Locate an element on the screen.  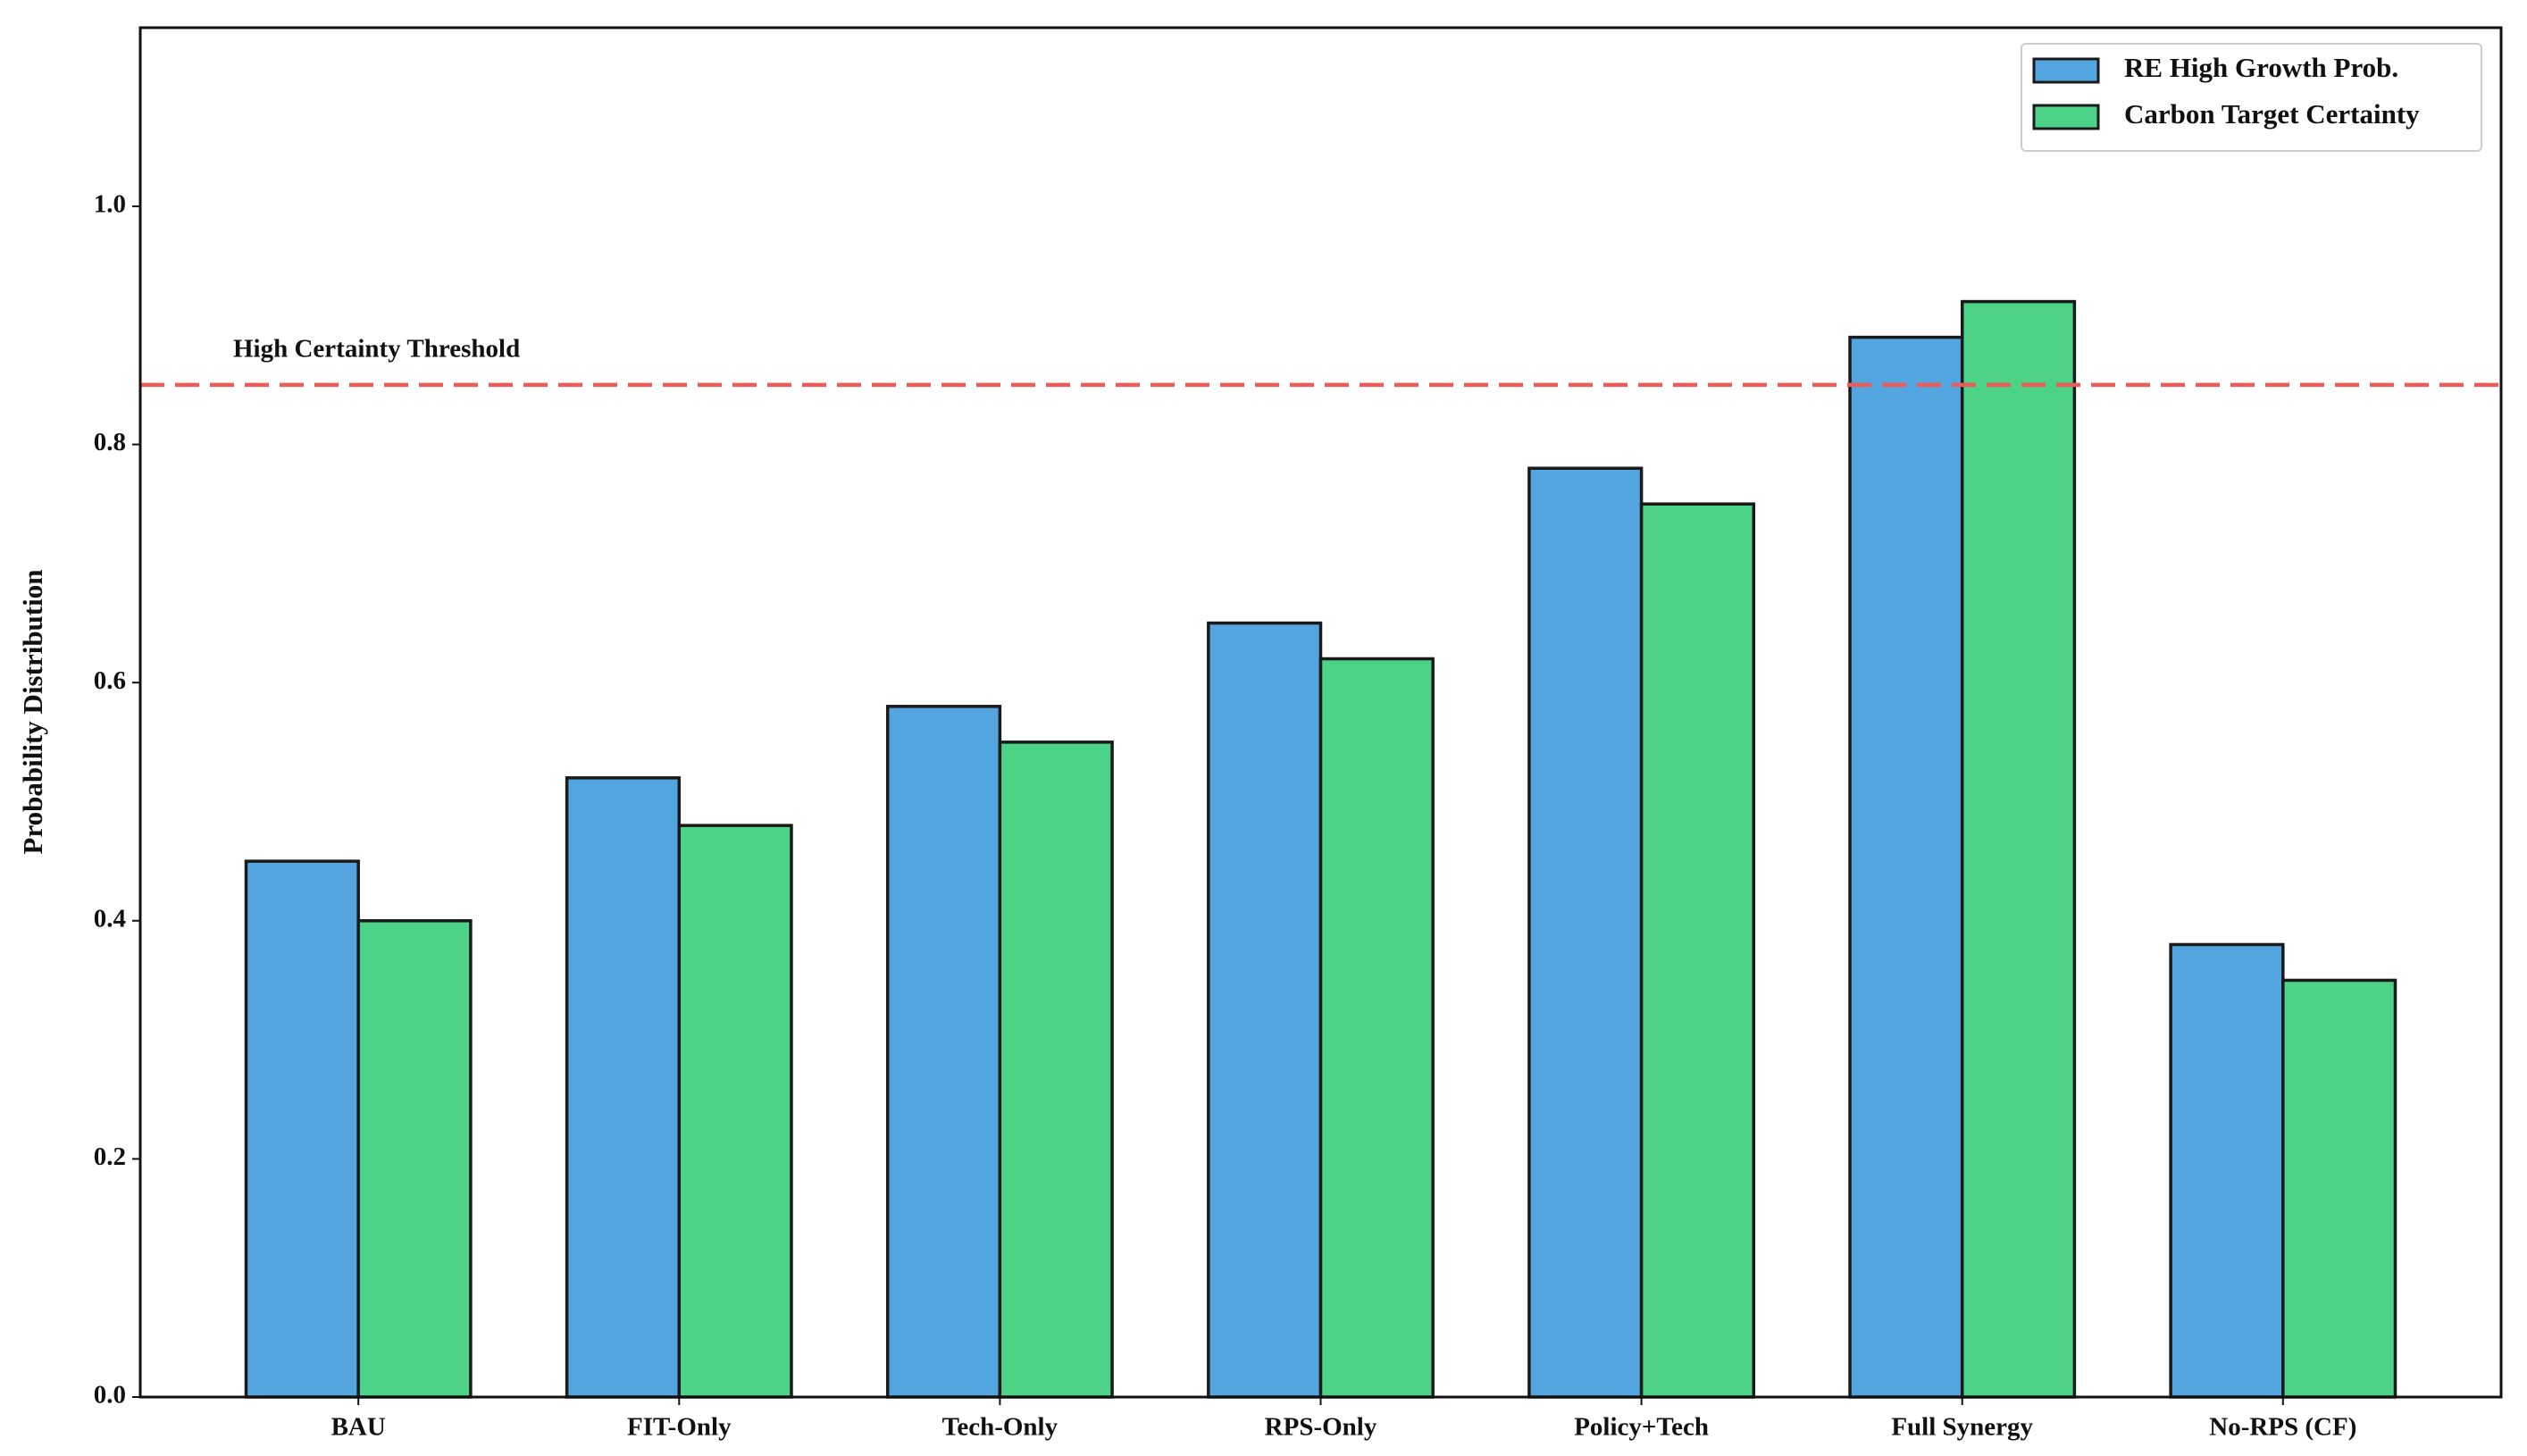
y-axis-label: Probability Distribution is located at coordinates (32, 712).